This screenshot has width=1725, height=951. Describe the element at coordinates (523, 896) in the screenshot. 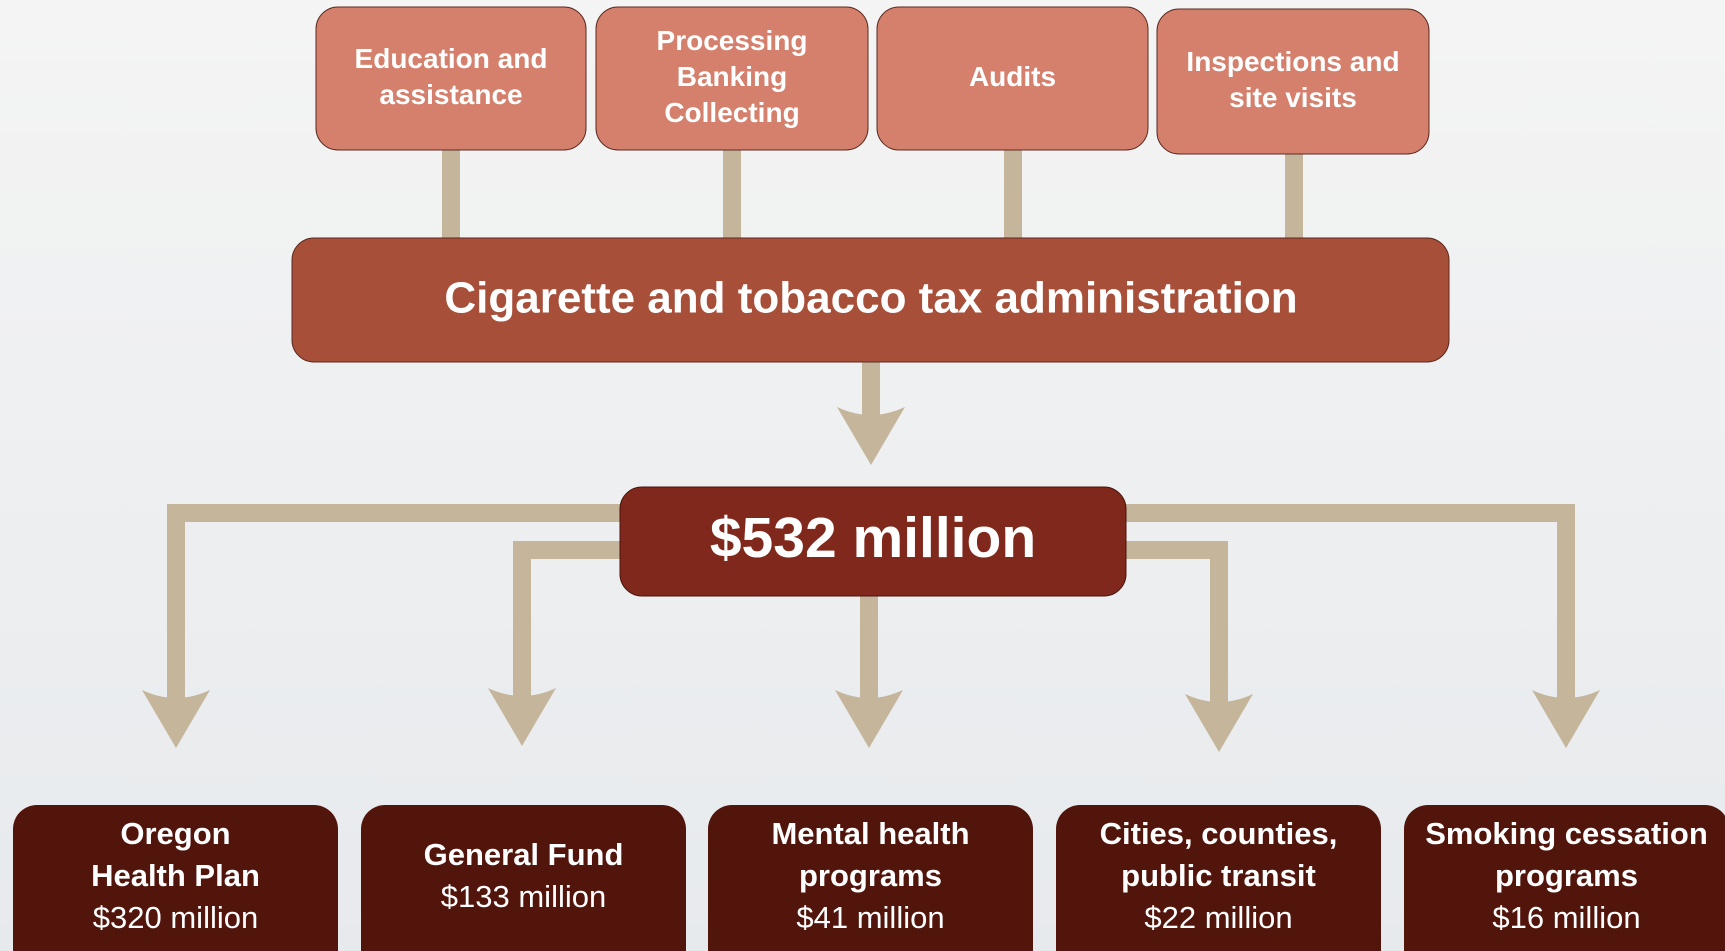

I see `destination-amount: $133 million` at that location.